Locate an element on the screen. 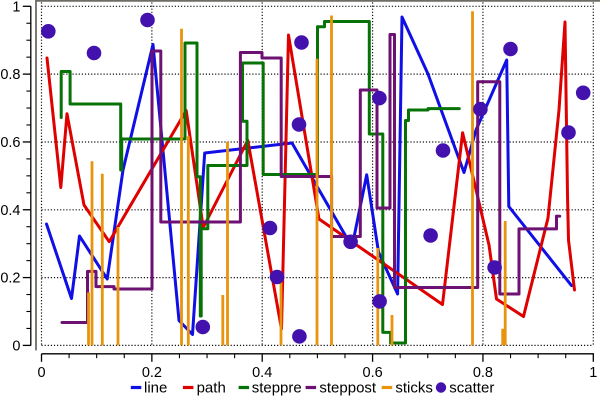 This screenshot has height=400, width=600. svg-text: path is located at coordinates (211, 388).